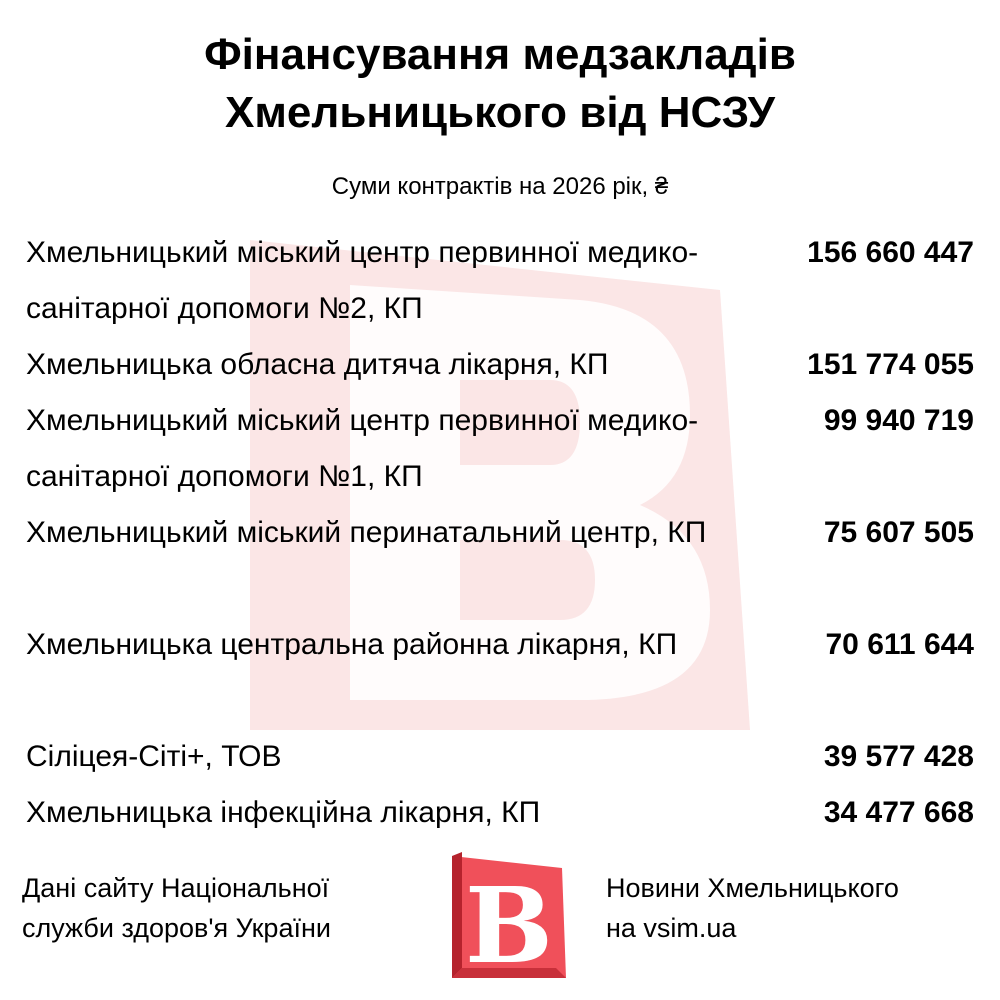  What do you see at coordinates (154, 756) in the screenshot?
I see `table-row-name: Сіліцея-Сіті+, ТОВ` at bounding box center [154, 756].